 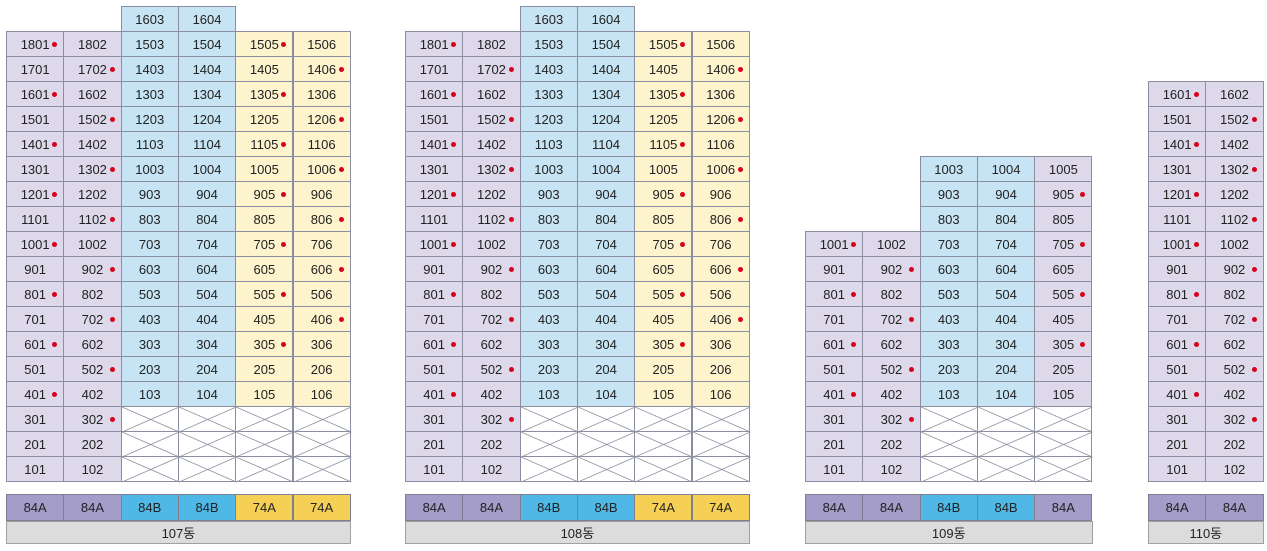 What do you see at coordinates (92, 369) in the screenshot?
I see `unit-cell: 502` at bounding box center [92, 369].